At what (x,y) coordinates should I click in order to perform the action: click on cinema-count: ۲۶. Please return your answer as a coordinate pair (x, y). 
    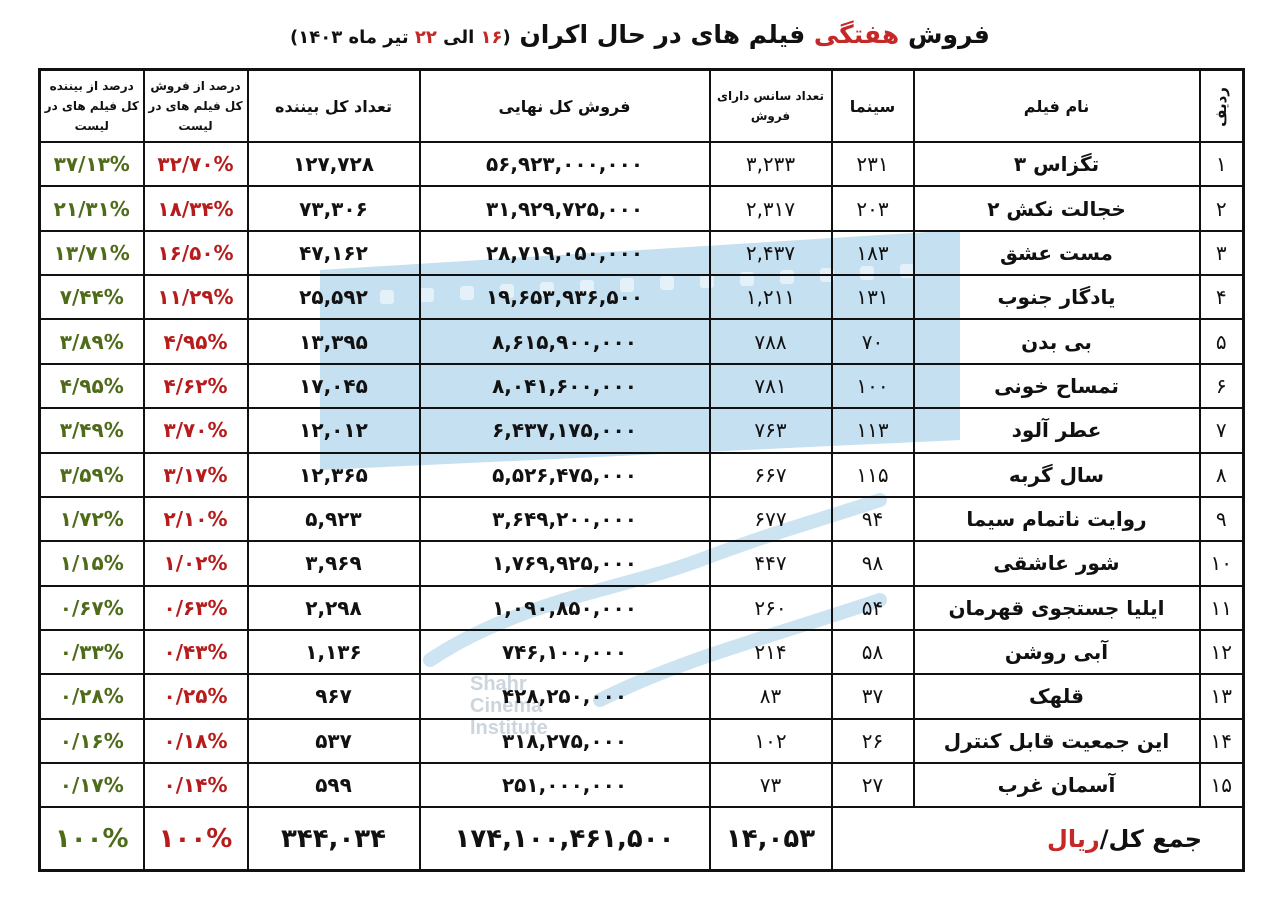
    Looking at the image, I should click on (872, 741).